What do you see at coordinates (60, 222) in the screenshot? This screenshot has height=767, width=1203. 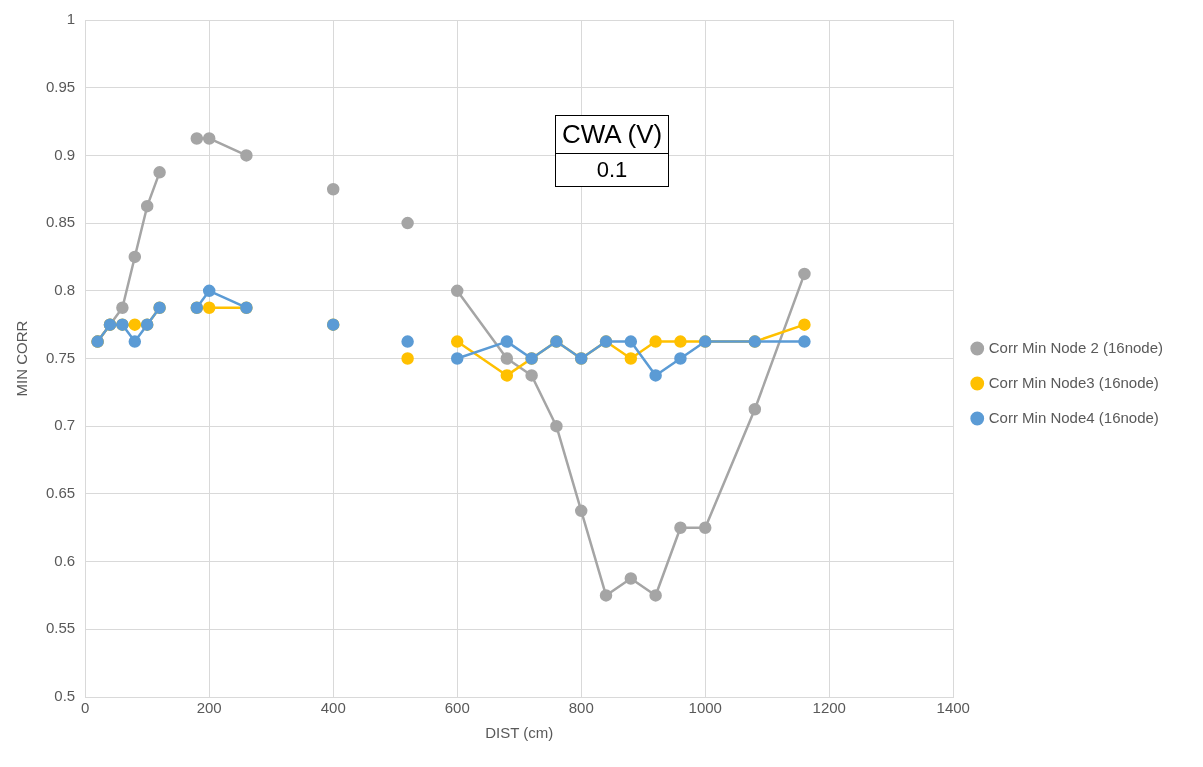 I see `y-tick-label: 0.85` at bounding box center [60, 222].